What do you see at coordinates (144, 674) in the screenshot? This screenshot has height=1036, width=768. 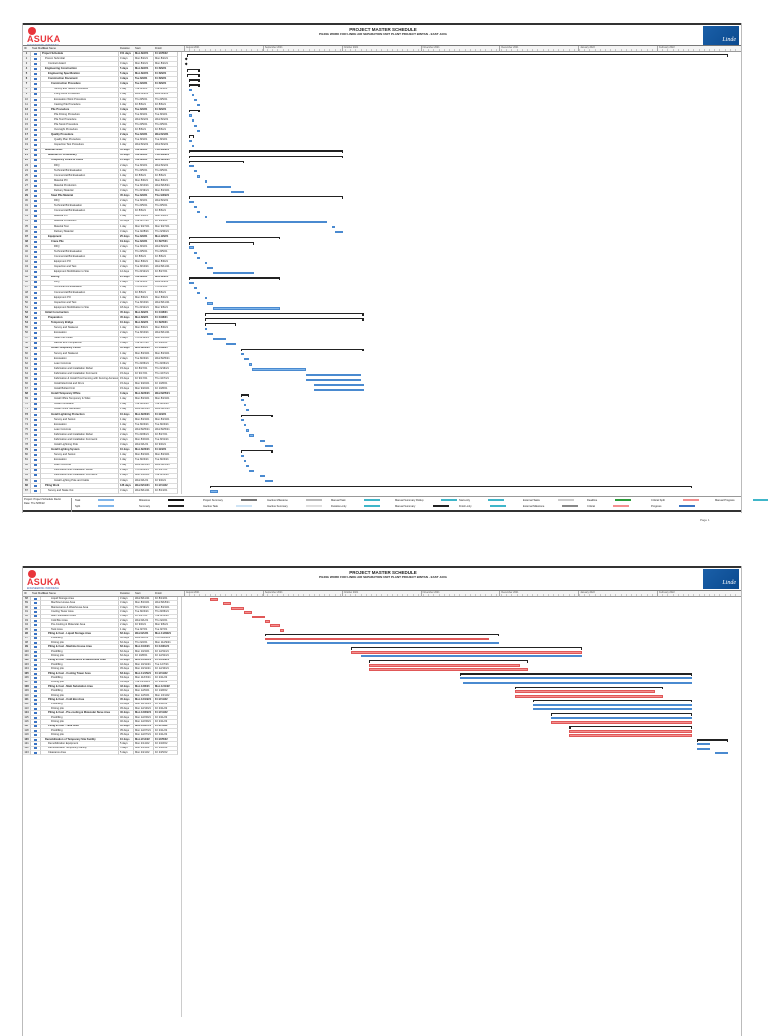 I see `task-start: Mon 11/15/21` at bounding box center [144, 674].